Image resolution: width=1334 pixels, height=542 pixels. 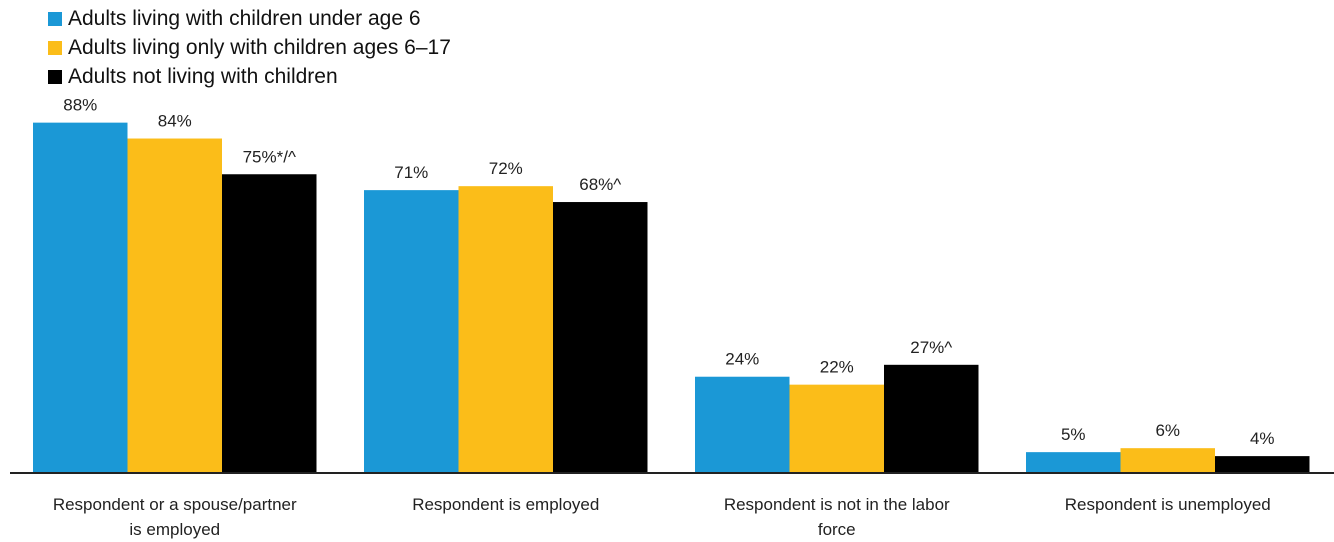 What do you see at coordinates (1168, 504) in the screenshot?
I see `category-label: Respondent is unemployed` at bounding box center [1168, 504].